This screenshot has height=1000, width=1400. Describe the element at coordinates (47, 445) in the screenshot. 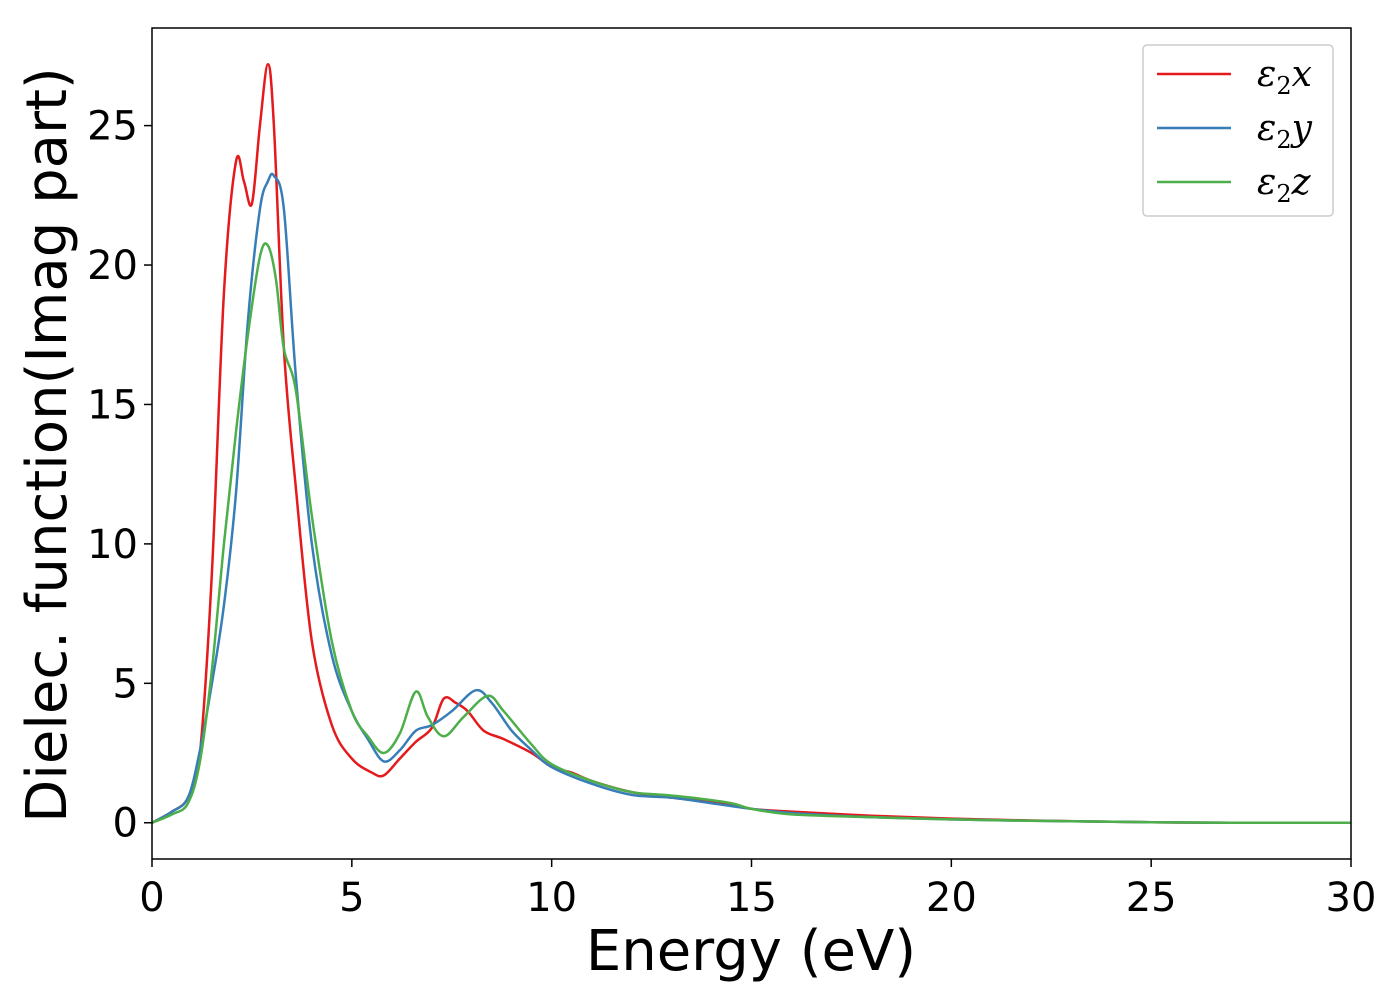

I see `y-axis-label: Dielec. function(Imag part)` at that location.